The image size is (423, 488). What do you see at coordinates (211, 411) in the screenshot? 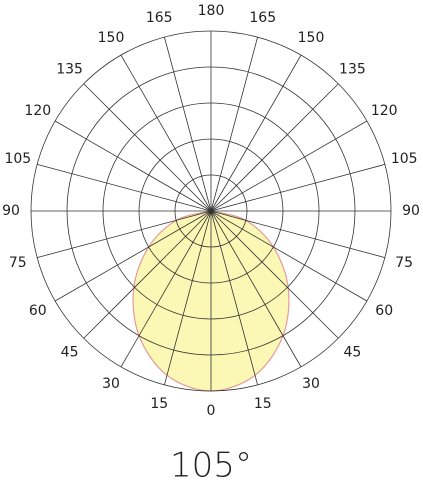
I see `angle-label: 0` at bounding box center [211, 411].